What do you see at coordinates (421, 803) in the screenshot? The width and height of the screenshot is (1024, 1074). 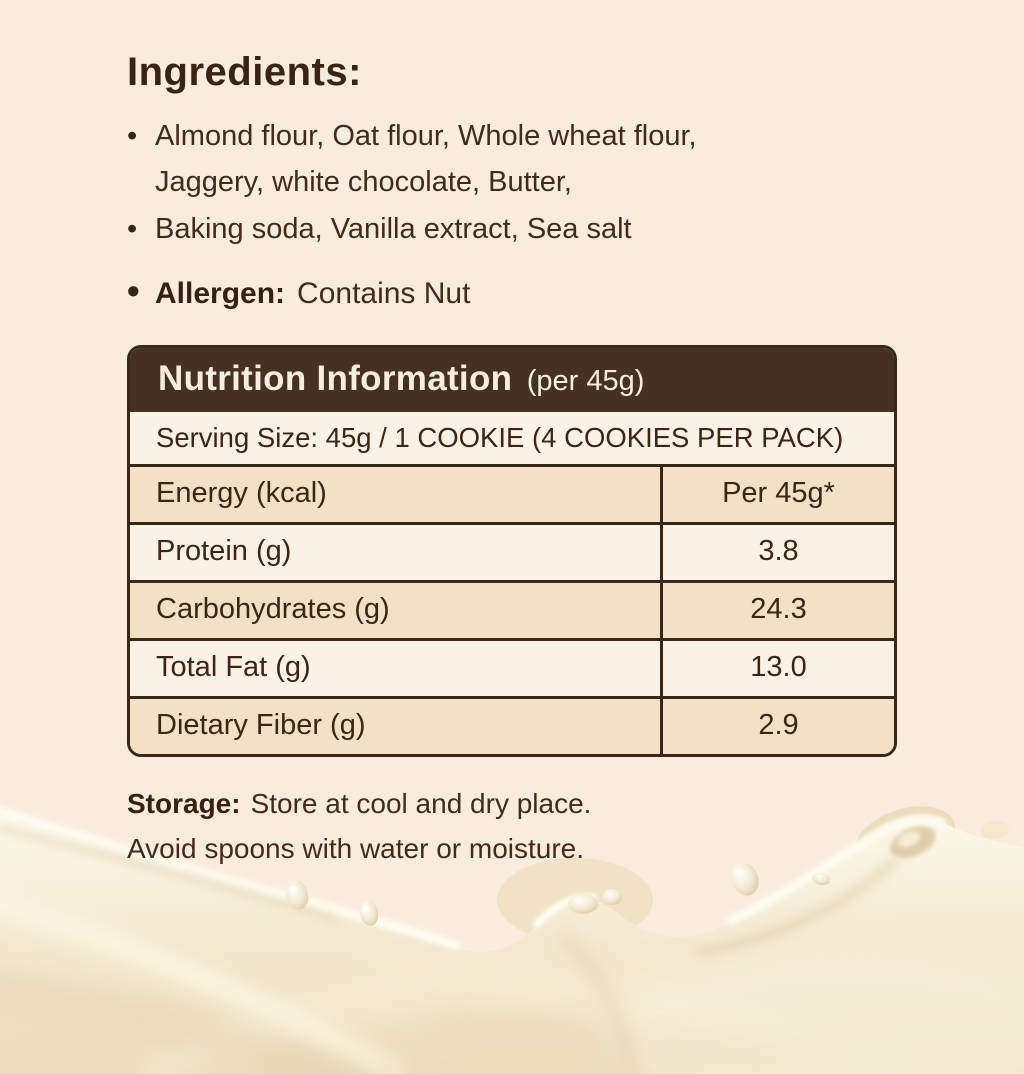 I see `storage-line1: Store at cool and dry place.` at bounding box center [421, 803].